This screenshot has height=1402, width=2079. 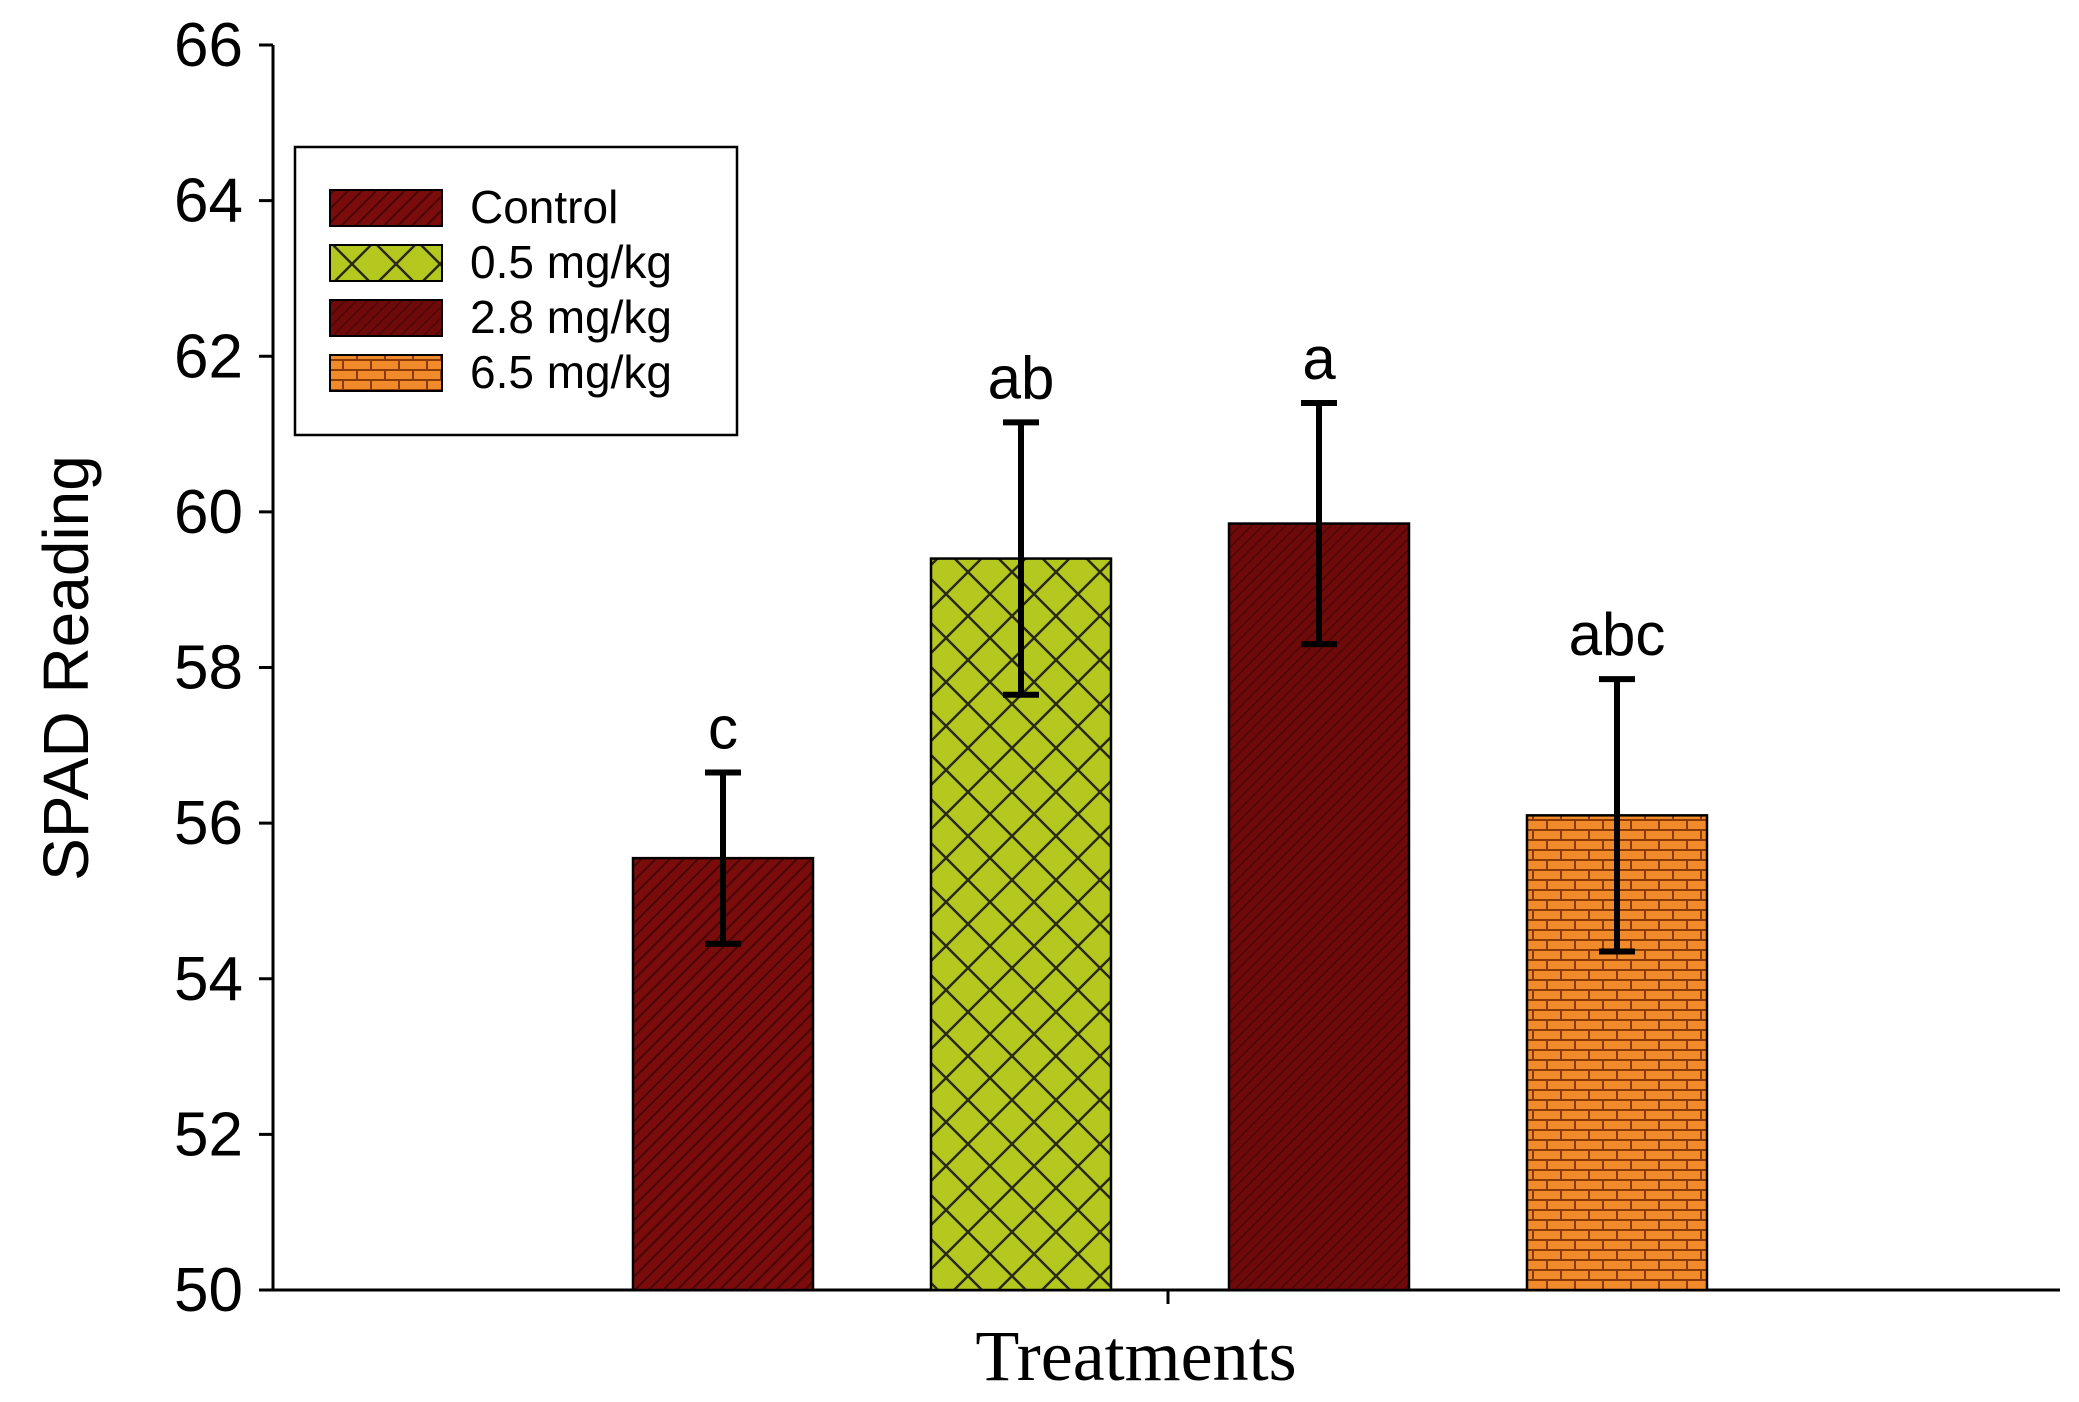 I want to click on legend-label: 2.8 mg/kg, so click(x=571, y=317).